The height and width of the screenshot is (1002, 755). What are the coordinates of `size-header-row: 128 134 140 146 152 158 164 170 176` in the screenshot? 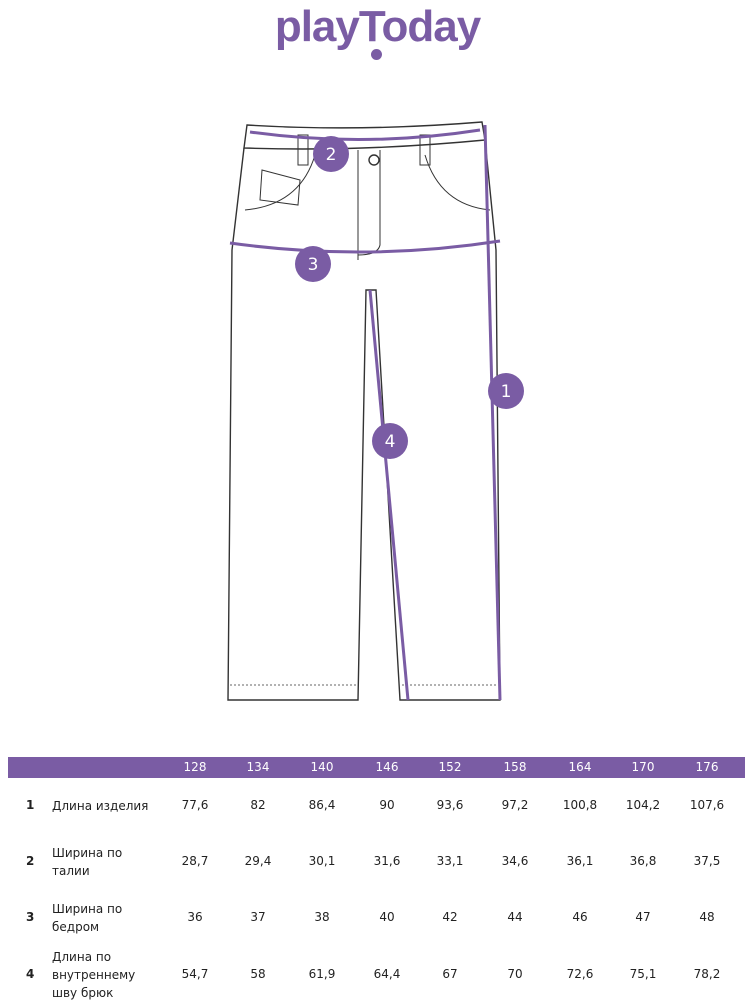 It's located at (376, 767).